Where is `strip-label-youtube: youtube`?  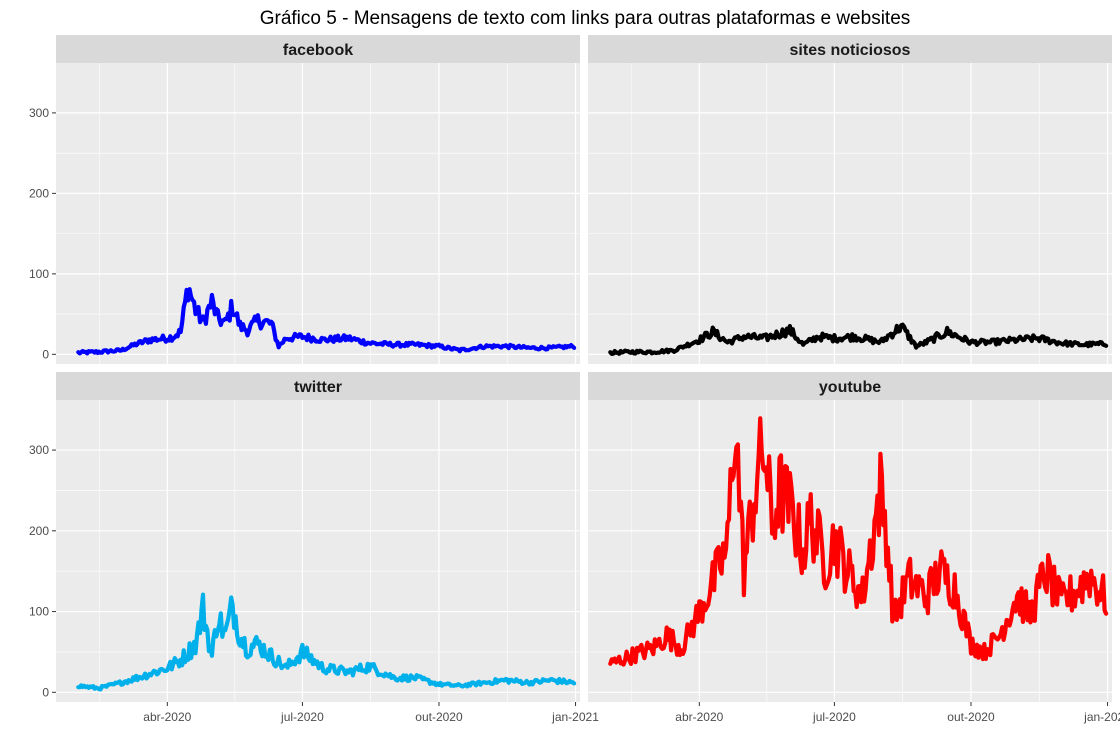 strip-label-youtube: youtube is located at coordinates (850, 387).